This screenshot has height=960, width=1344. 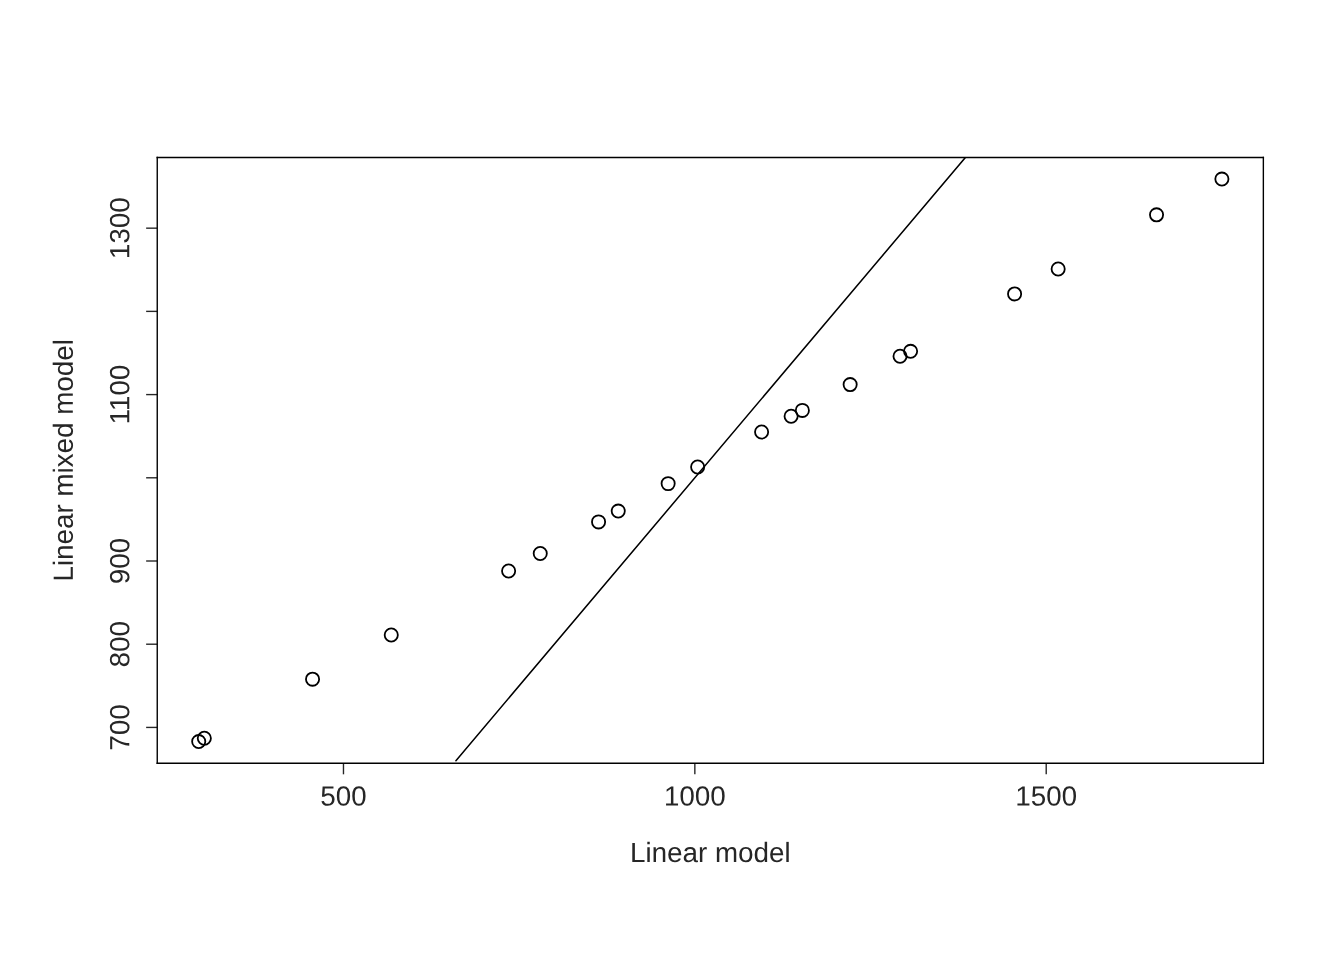 I want to click on y-axis-title: Linear mixed model, so click(x=63, y=460).